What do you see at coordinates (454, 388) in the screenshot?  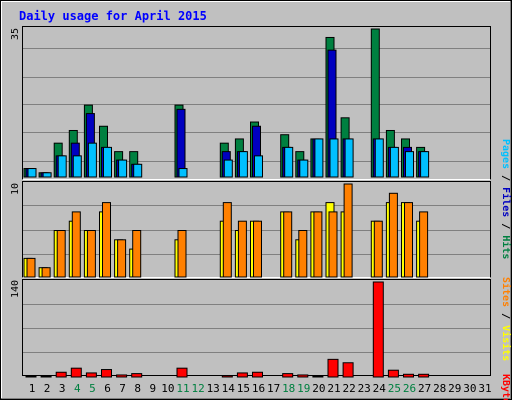 I see `day-label-29: 29` at bounding box center [454, 388].